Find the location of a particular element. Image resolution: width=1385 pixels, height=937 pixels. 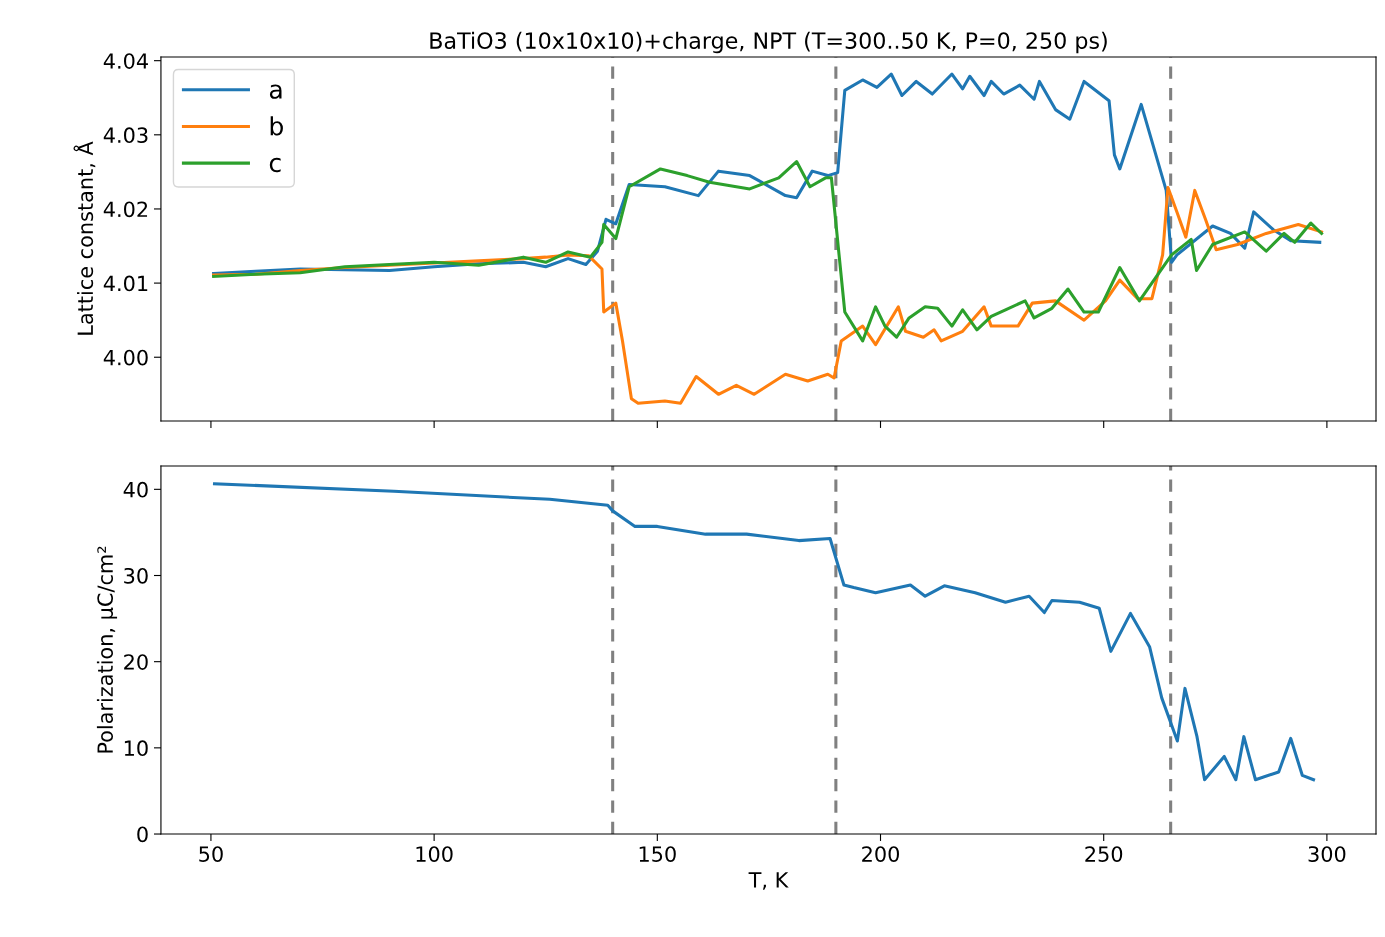

x-tick-label: 300 is located at coordinates (1327, 854).